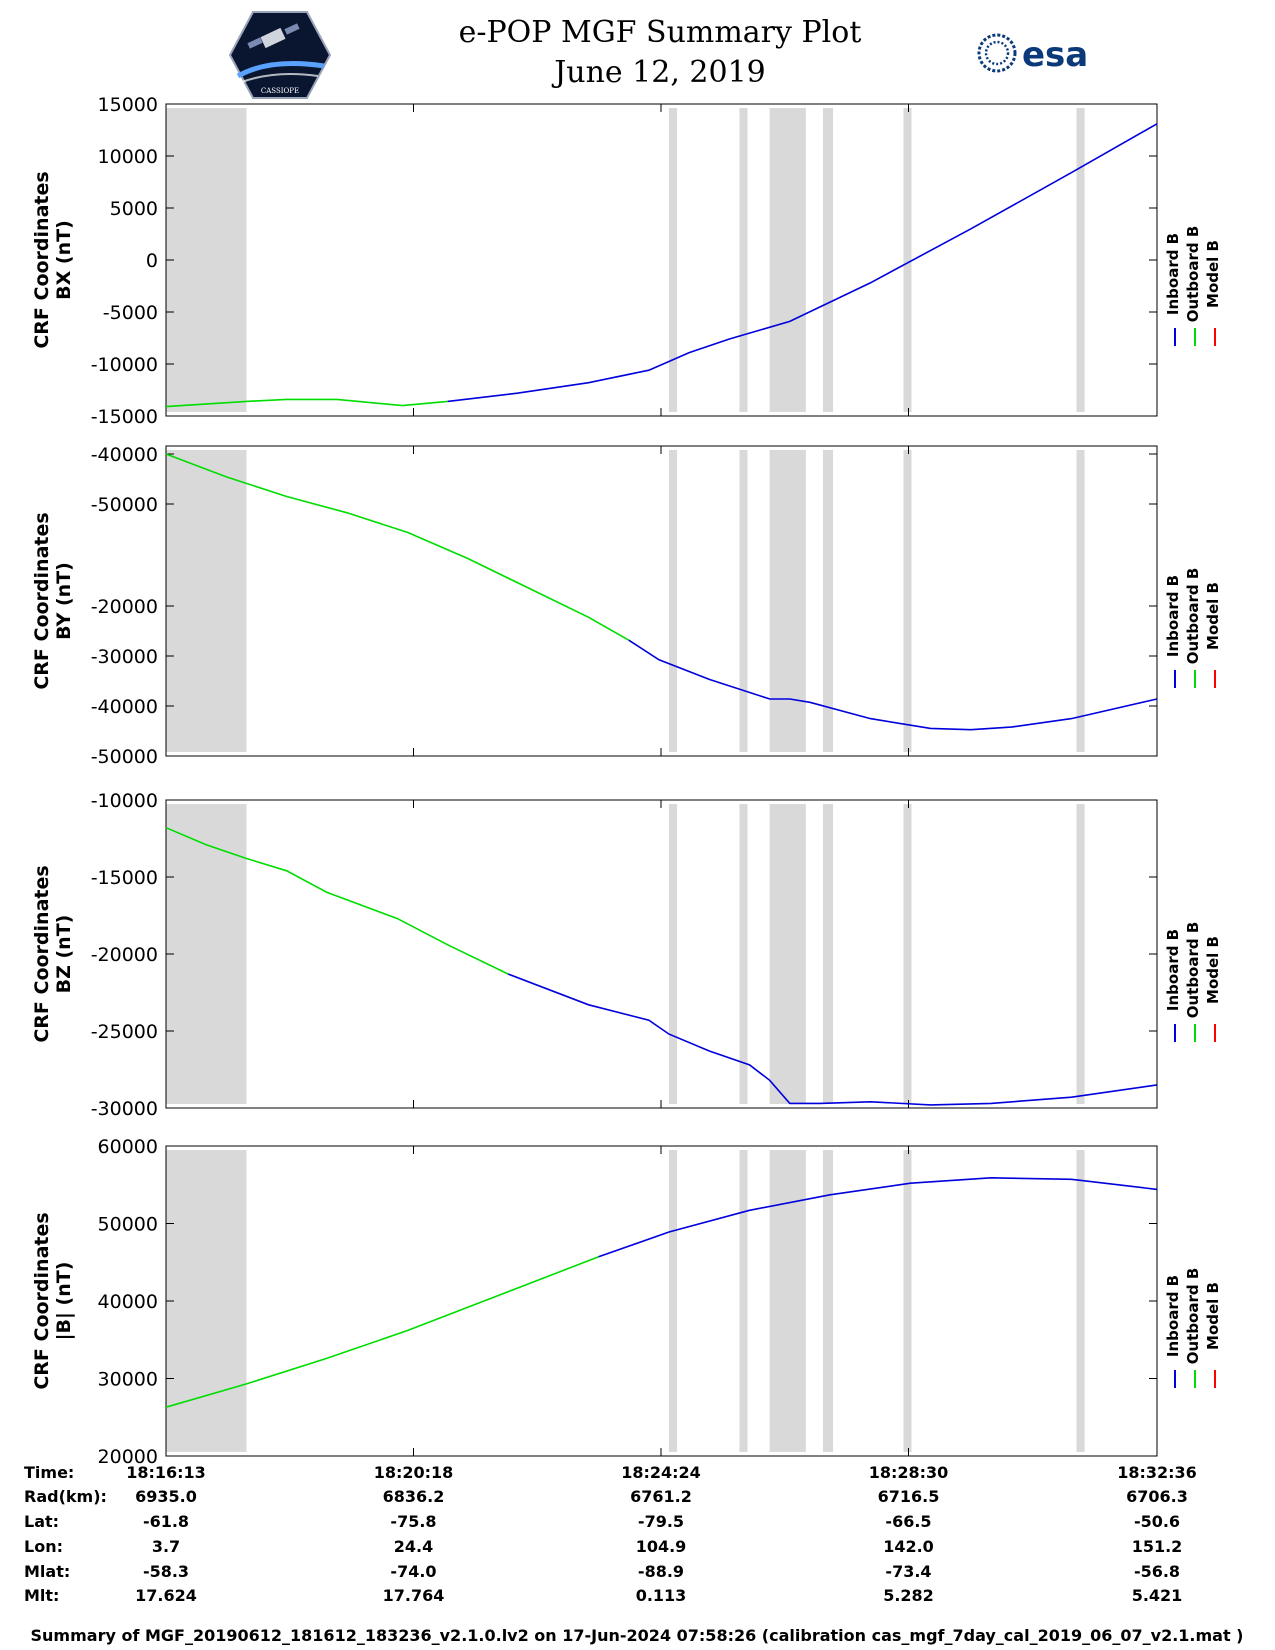 The width and height of the screenshot is (1275, 1650). I want to click on y-tick-label: 10000, so click(128, 157).